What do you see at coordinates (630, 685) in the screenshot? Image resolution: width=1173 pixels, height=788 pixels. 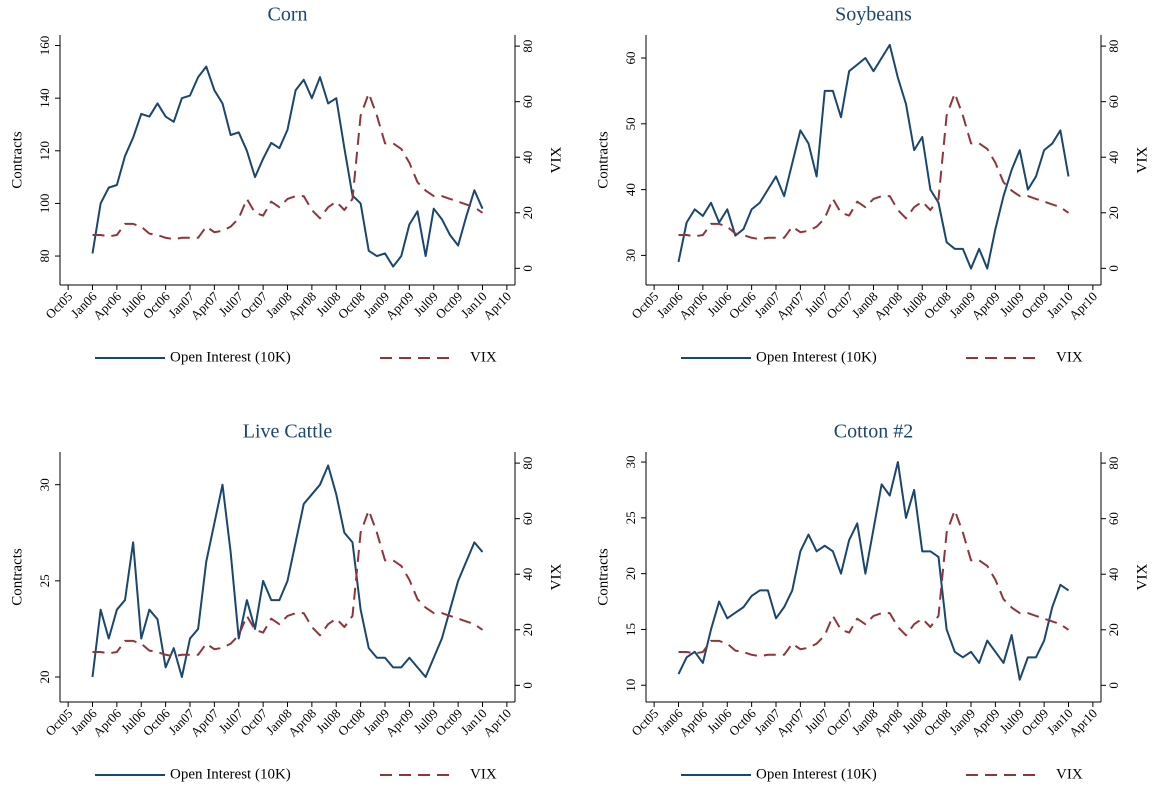 I see `y-tick-label: 10` at bounding box center [630, 685].